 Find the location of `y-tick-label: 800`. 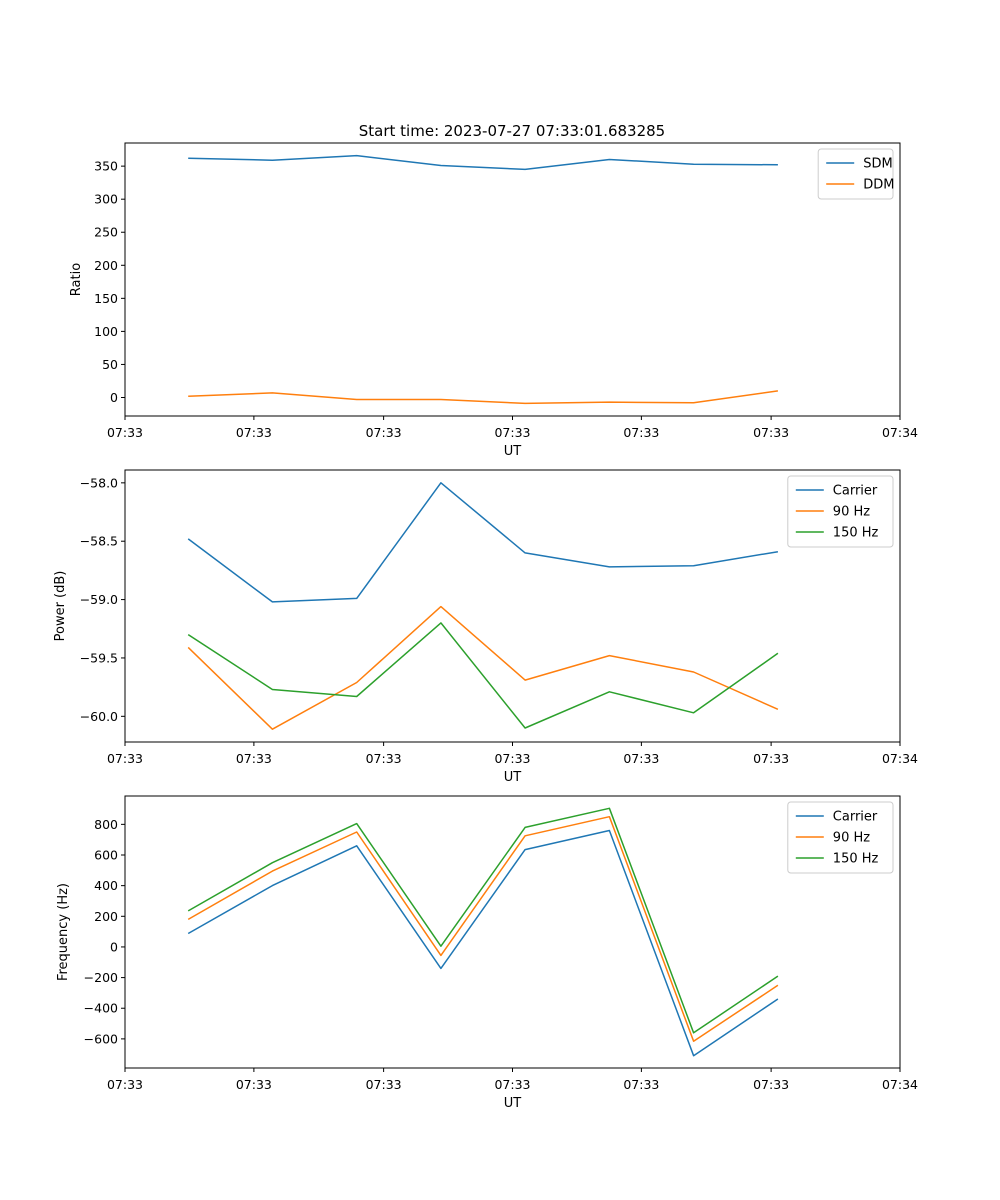

y-tick-label: 800 is located at coordinates (106, 824).